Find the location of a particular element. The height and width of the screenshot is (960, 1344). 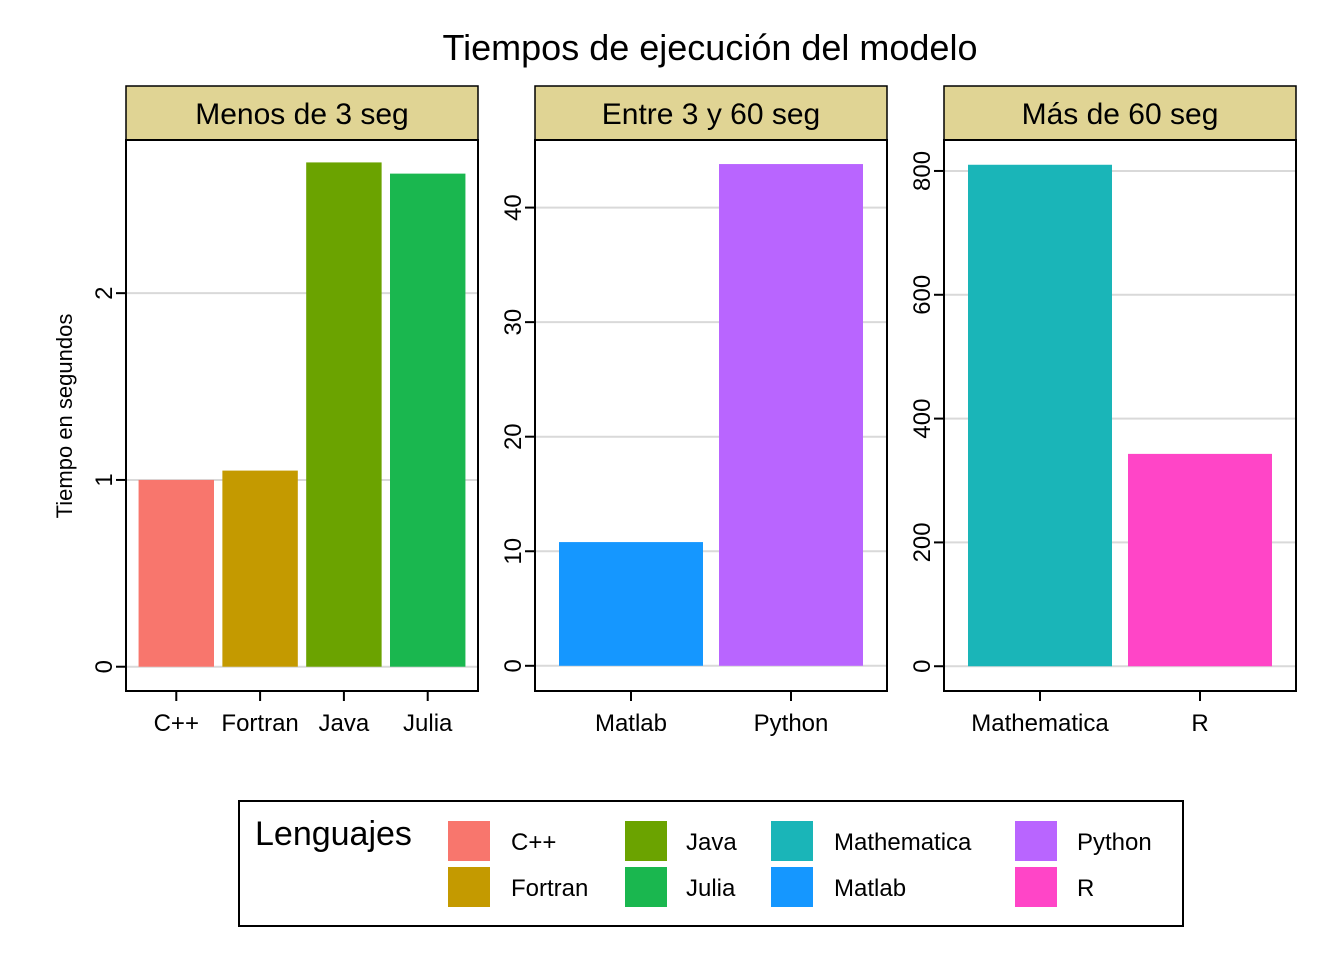

legend-title: Lenguajes is located at coordinates (333, 834).